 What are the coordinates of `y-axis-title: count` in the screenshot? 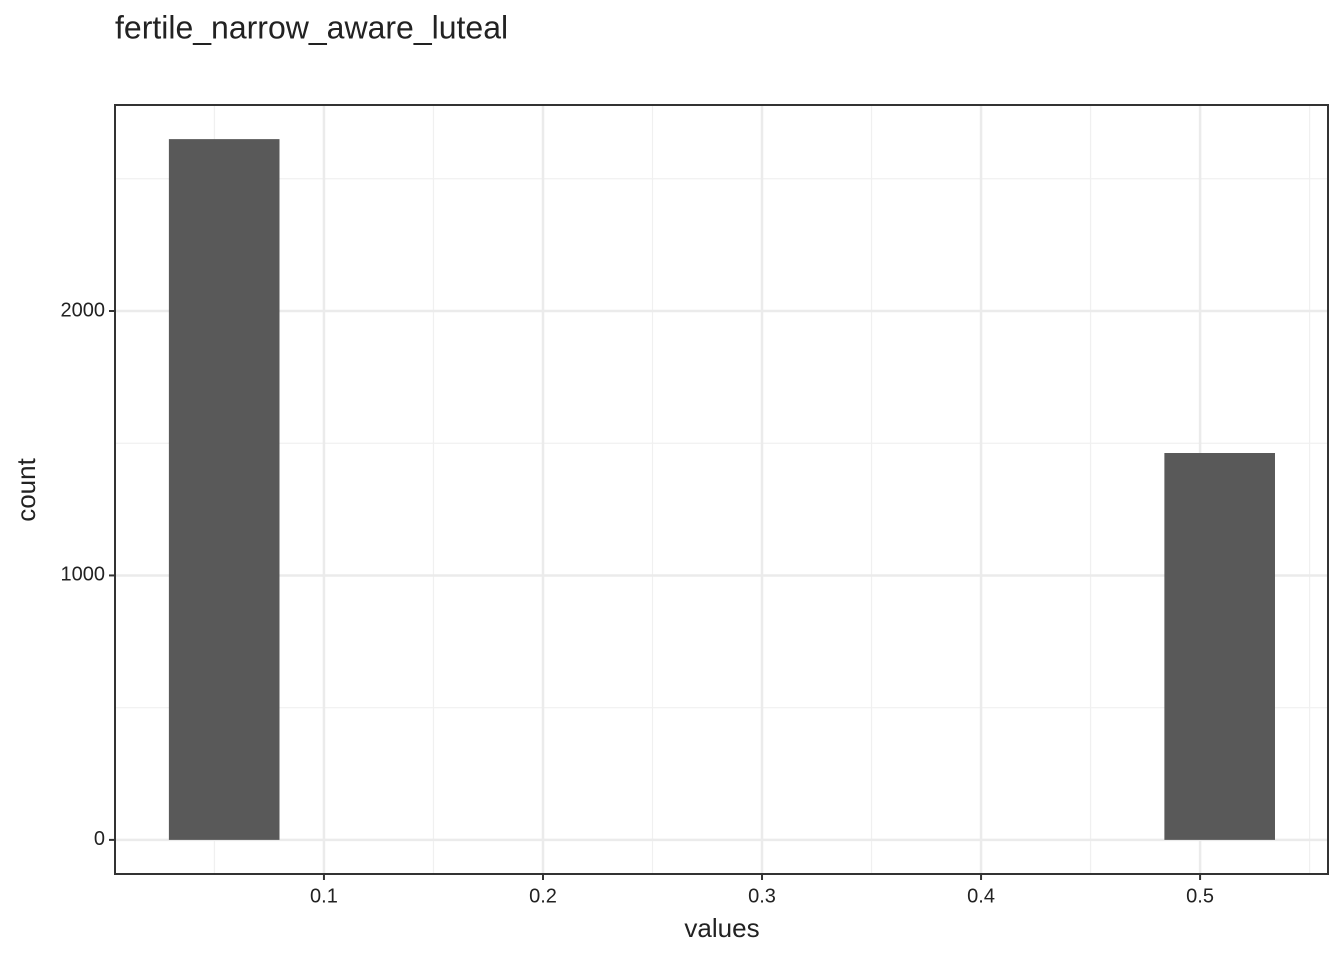 It's located at (26, 489).